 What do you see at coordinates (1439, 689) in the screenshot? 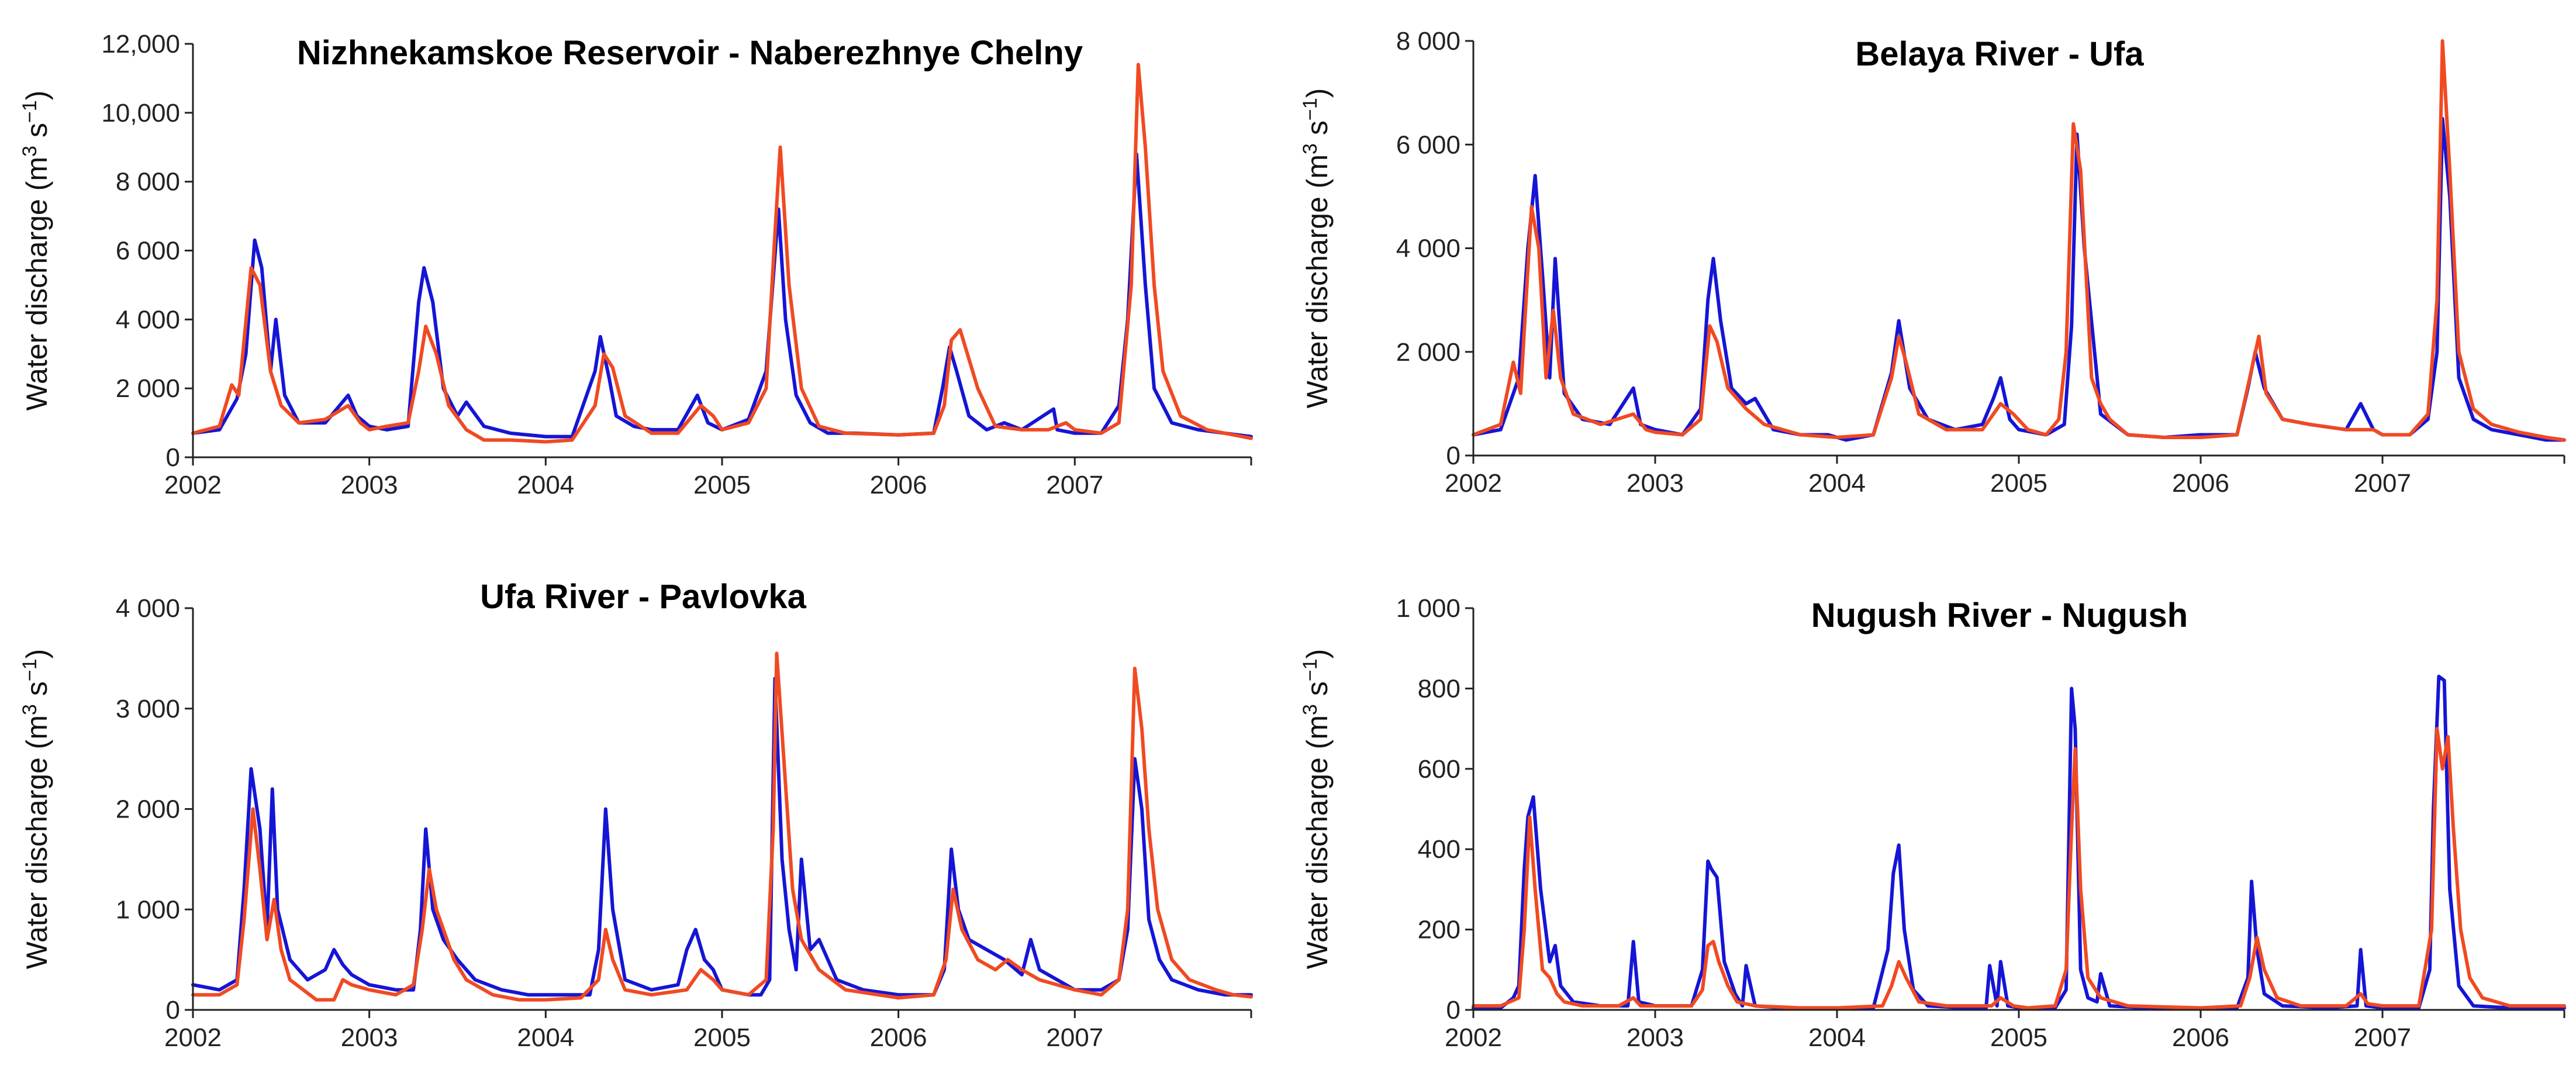
I see `y-tick-label: 800` at bounding box center [1439, 689].